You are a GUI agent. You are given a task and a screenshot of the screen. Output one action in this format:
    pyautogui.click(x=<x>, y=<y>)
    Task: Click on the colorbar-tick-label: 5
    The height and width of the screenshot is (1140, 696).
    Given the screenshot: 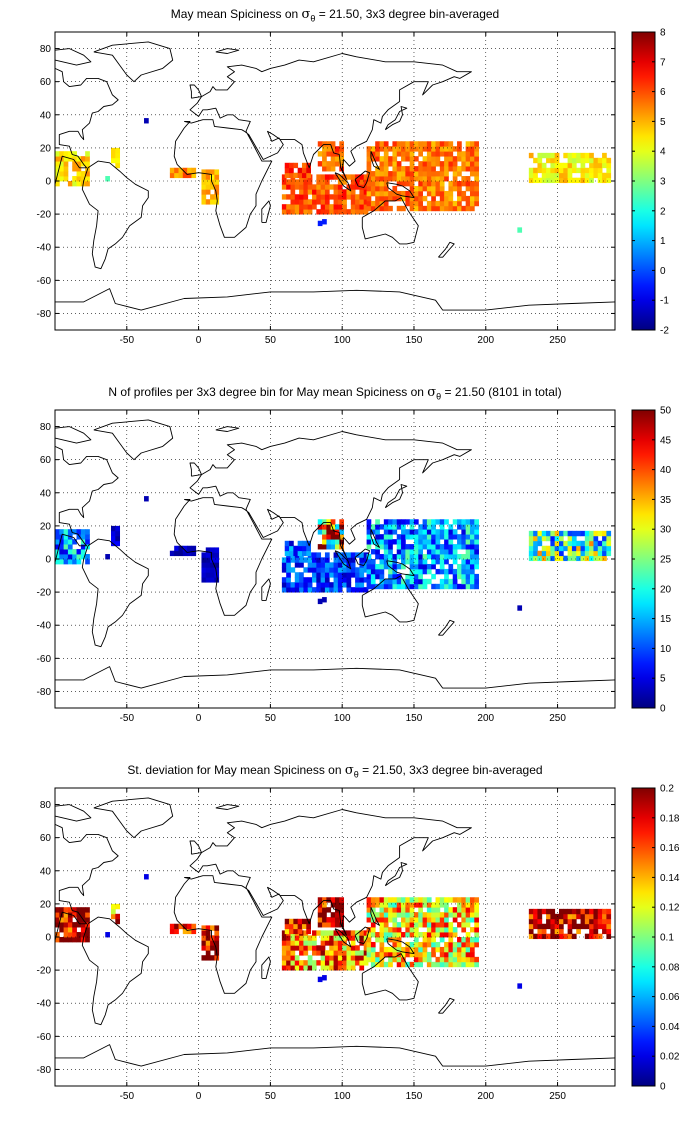 What is the action you would take?
    pyautogui.click(x=663, y=679)
    